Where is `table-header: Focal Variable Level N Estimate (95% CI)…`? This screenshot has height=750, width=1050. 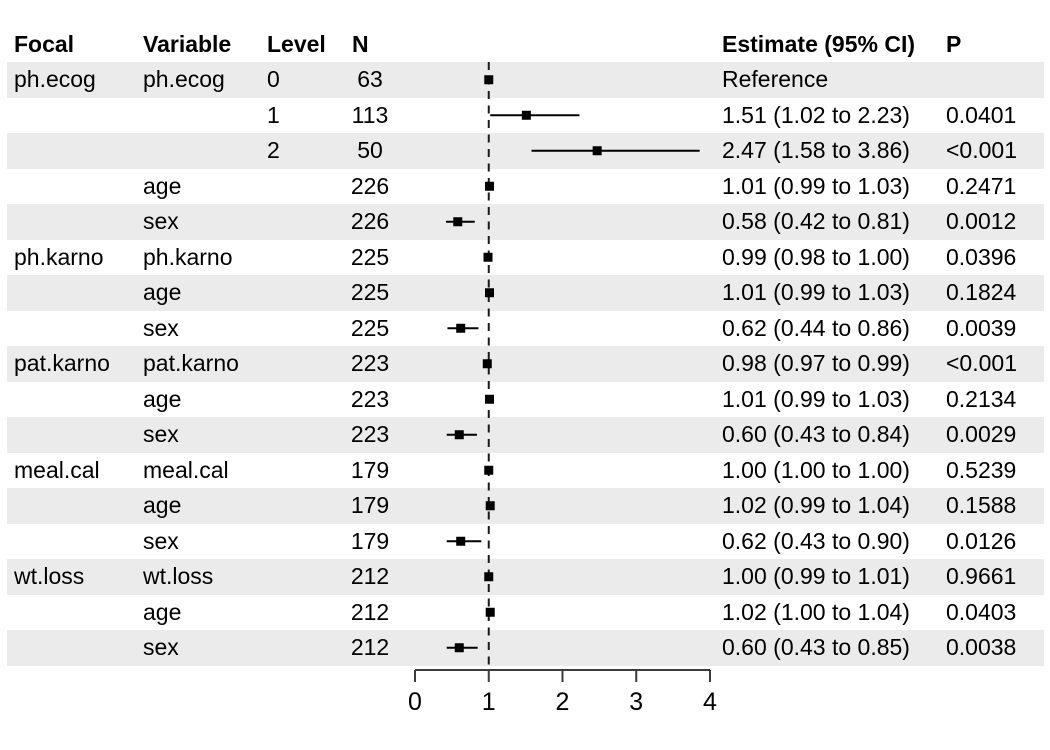 table-header: Focal Variable Level N Estimate (95% CI)… is located at coordinates (525, 44).